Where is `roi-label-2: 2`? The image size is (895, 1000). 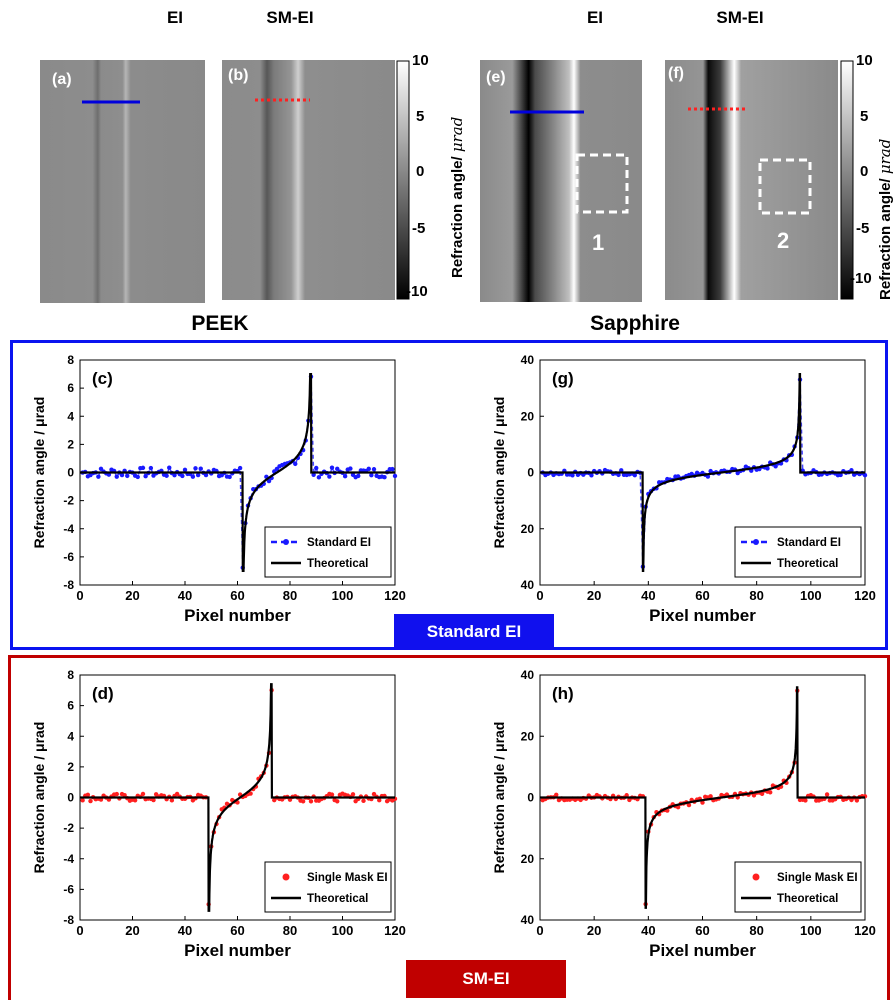
roi-label-2: 2 is located at coordinates (783, 240).